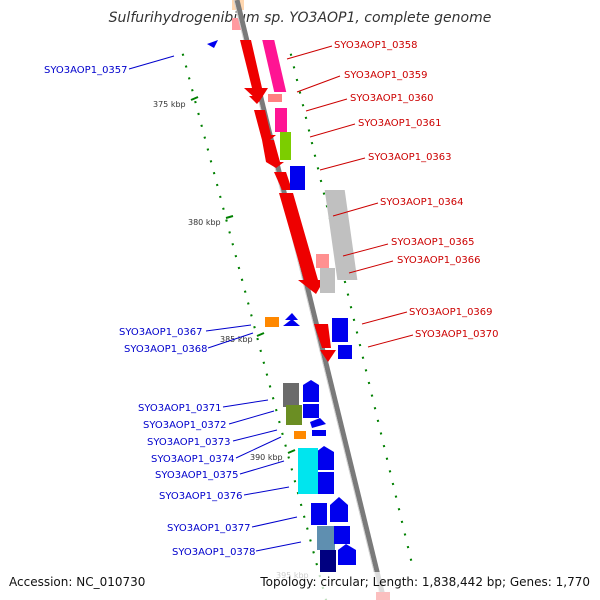  What do you see at coordinates (214, 552) in the screenshot?
I see `gene-label-0378: SYO3AOP1_0378` at bounding box center [214, 552].